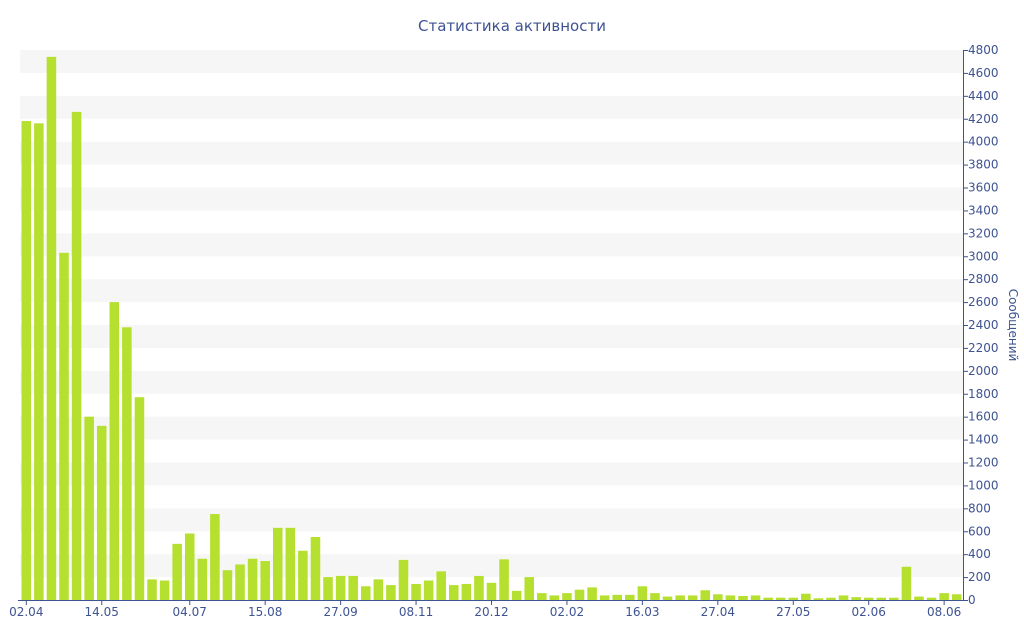 The width and height of the screenshot is (1024, 640). I want to click on y-tick-label: 3600, so click(983, 188).